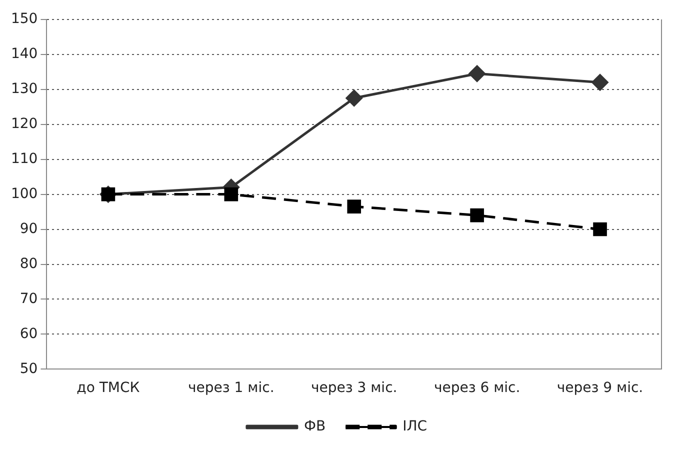 Image resolution: width=680 pixels, height=452 pixels. Describe the element at coordinates (24, 194) in the screenshot. I see `y-tick-label: 100` at that location.